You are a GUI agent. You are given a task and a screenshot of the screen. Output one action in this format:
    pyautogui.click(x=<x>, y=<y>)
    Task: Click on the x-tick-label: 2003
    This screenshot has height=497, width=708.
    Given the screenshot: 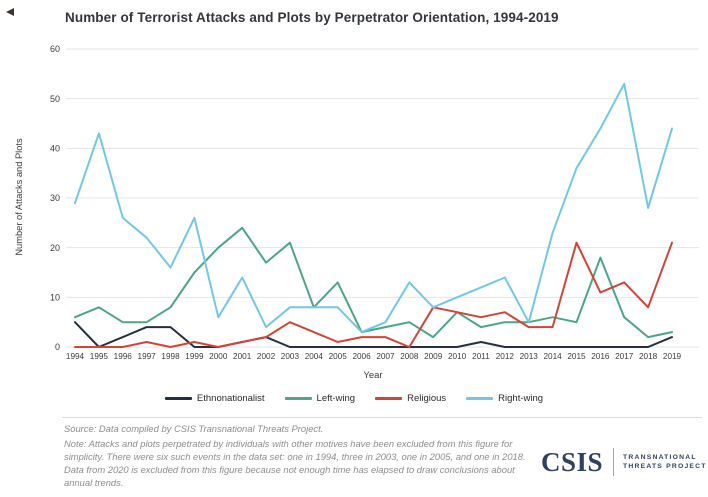 What is the action you would take?
    pyautogui.click(x=290, y=356)
    